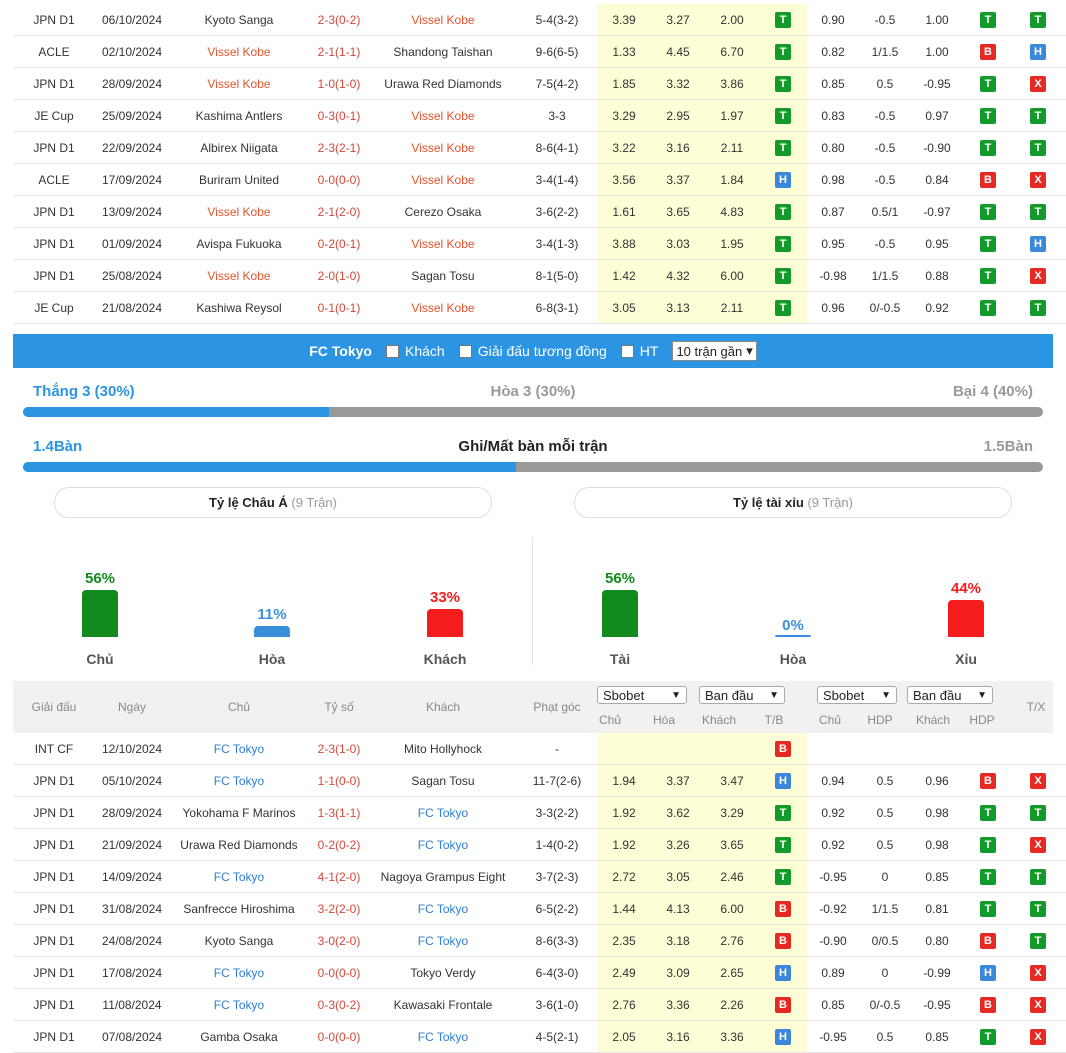 This screenshot has height=1053, width=1066. Describe the element at coordinates (54, 707) in the screenshot. I see `header-league: Giải đấu` at that location.